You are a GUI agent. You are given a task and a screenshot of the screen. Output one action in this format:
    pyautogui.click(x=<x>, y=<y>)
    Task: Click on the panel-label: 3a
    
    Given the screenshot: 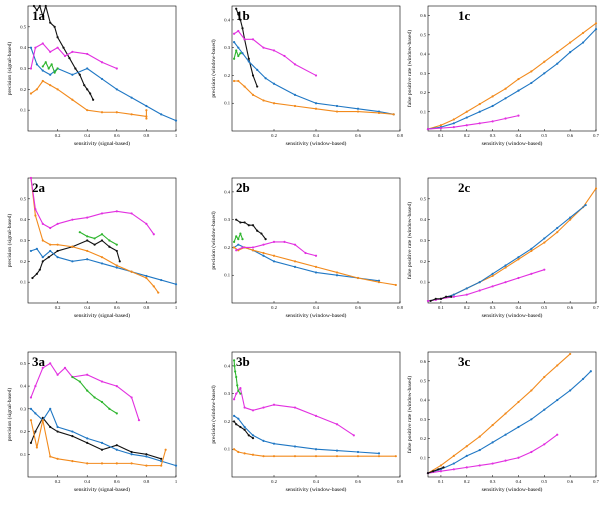 What is the action you would take?
    pyautogui.click(x=39, y=361)
    